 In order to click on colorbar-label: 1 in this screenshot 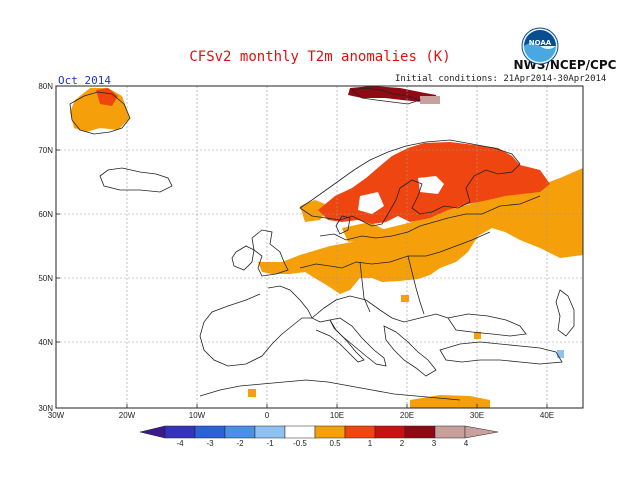, I will do `click(370, 443)`.